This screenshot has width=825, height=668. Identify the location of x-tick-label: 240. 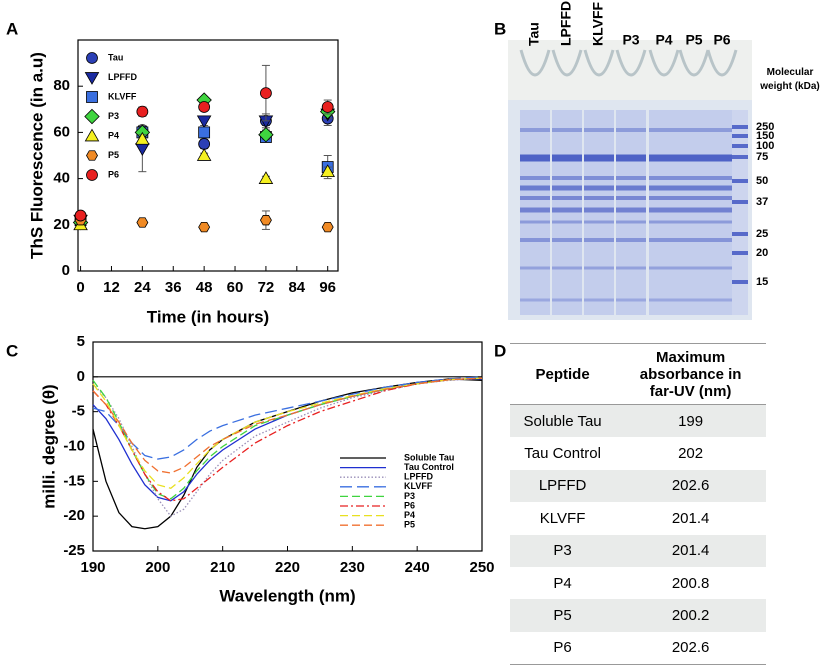
(417, 567).